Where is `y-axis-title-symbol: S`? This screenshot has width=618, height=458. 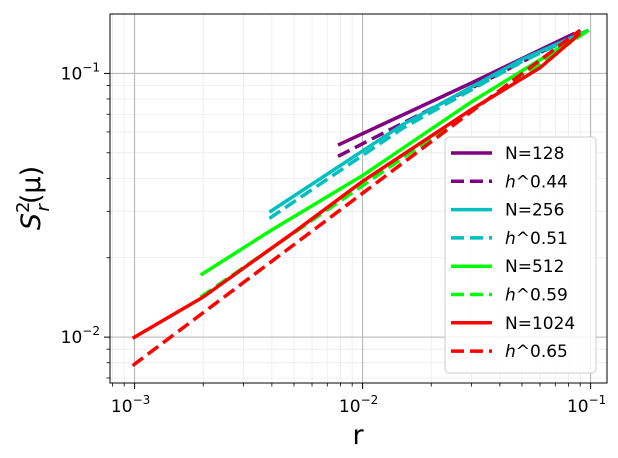 y-axis-title-symbol: S is located at coordinates (31, 221).